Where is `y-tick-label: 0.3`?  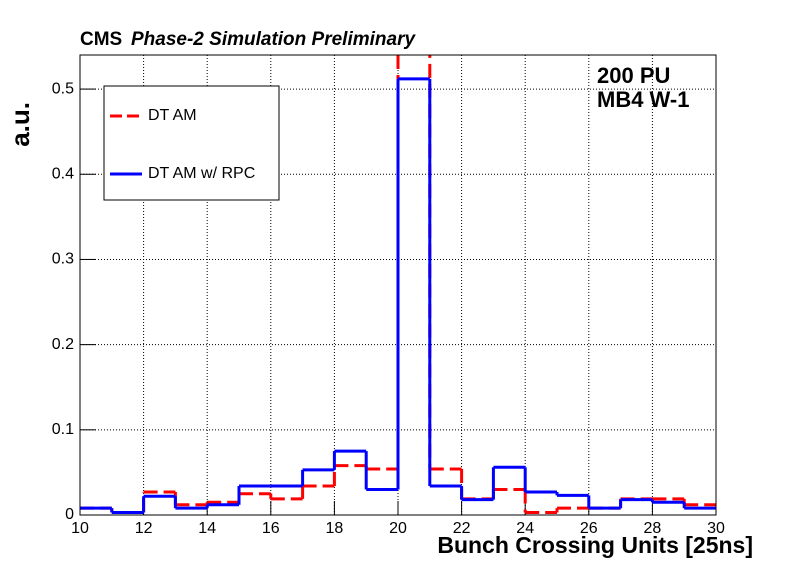
y-tick-label: 0.3 is located at coordinates (63, 259).